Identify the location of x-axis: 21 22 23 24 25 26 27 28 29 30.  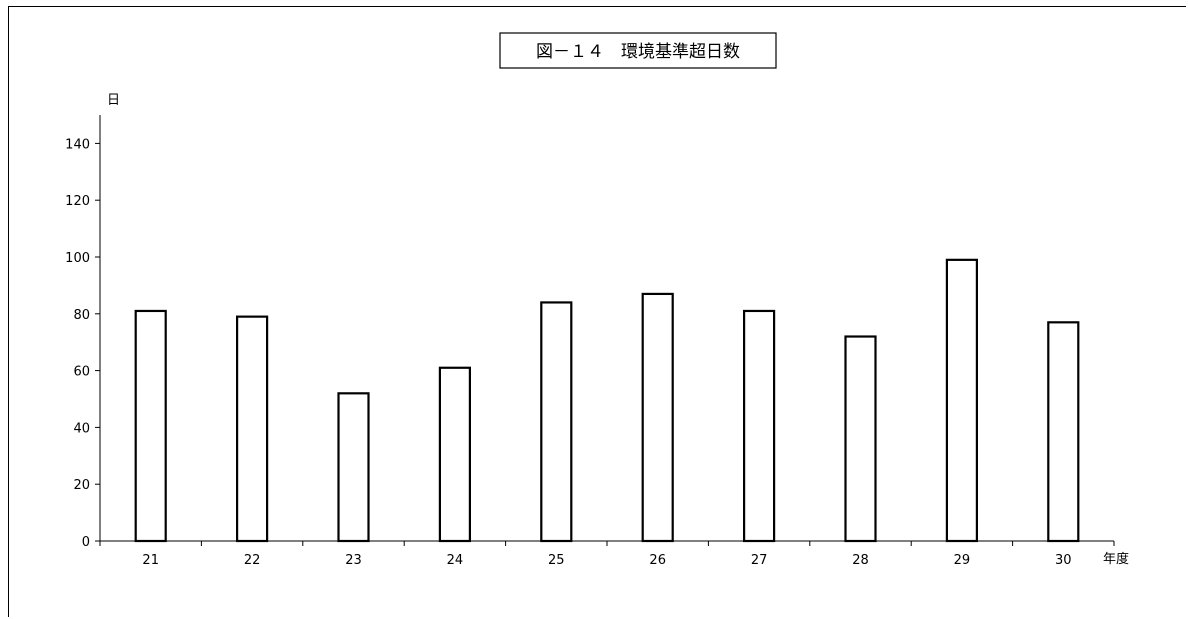
(607, 554).